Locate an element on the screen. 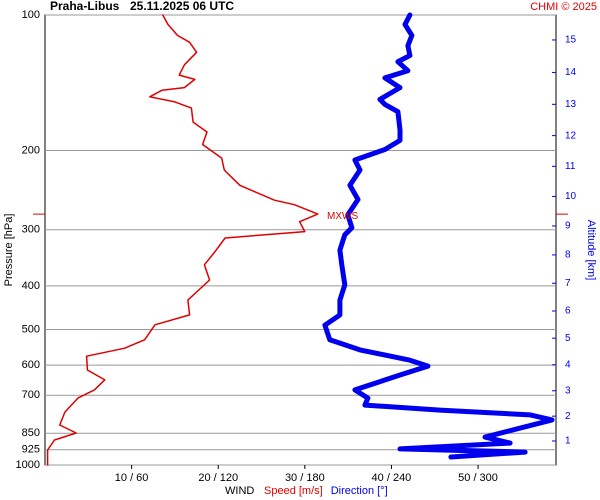 Image resolution: width=600 pixels, height=500 pixels. x-axis-label: WIND is located at coordinates (239, 491).